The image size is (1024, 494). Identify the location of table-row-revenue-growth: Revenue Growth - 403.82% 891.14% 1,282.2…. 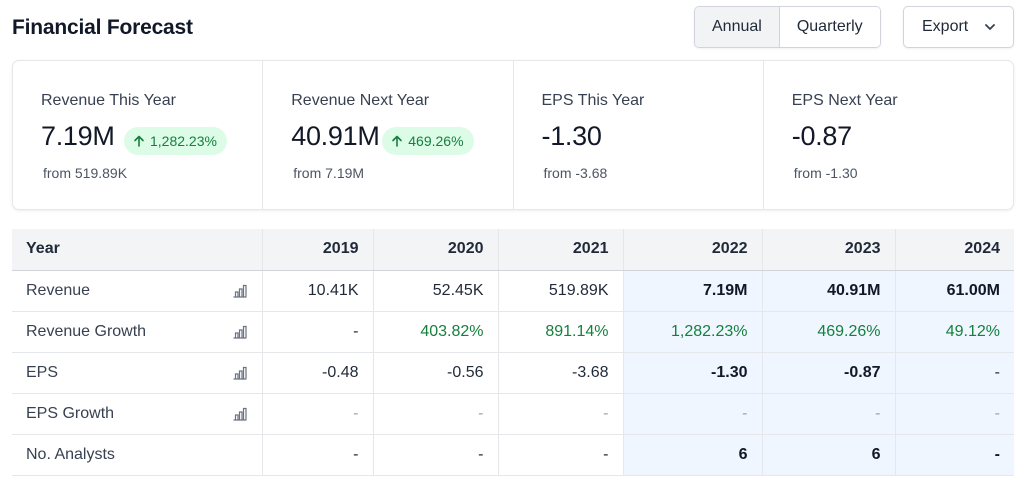
(513, 332).